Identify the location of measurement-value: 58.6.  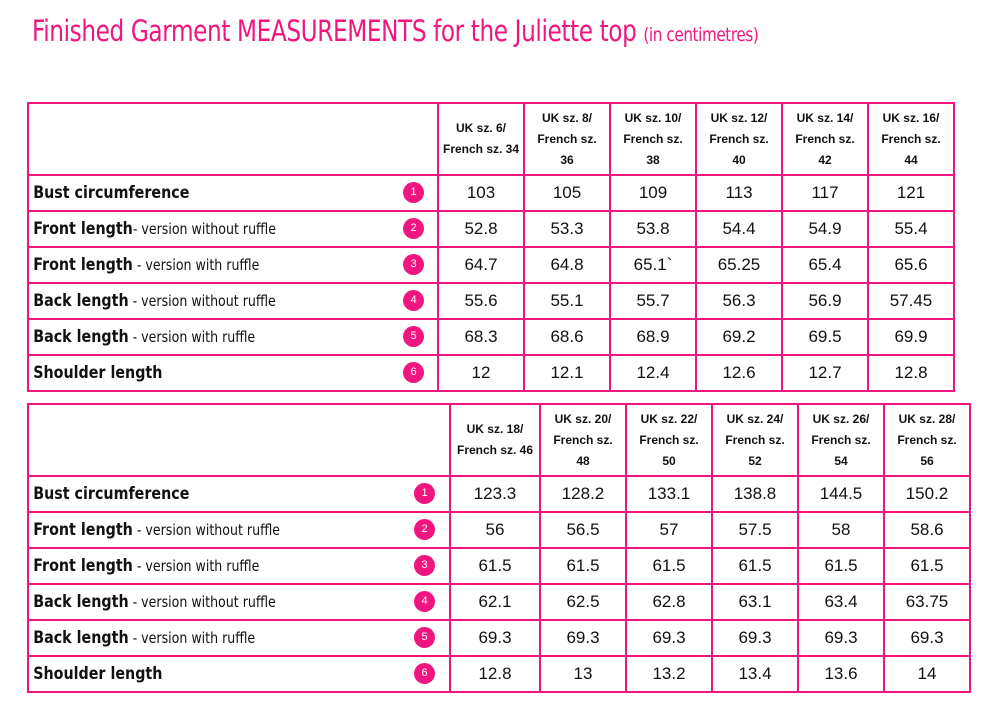
(927, 530).